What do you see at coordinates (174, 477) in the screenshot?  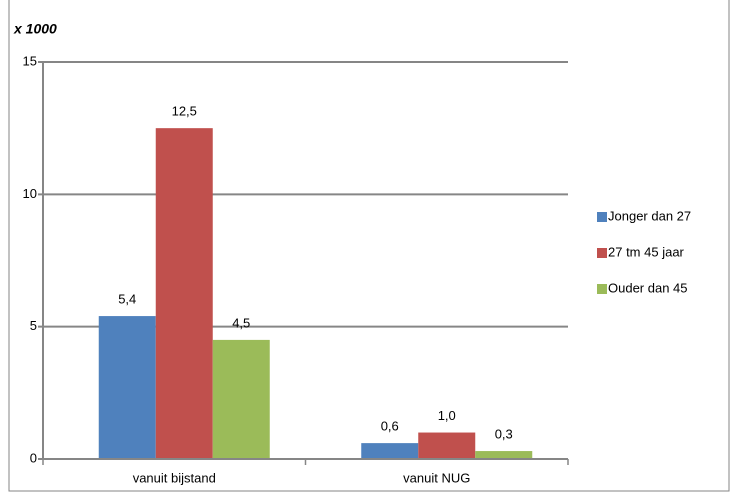 I see `x-tick-label: vanuit bijstand` at bounding box center [174, 477].